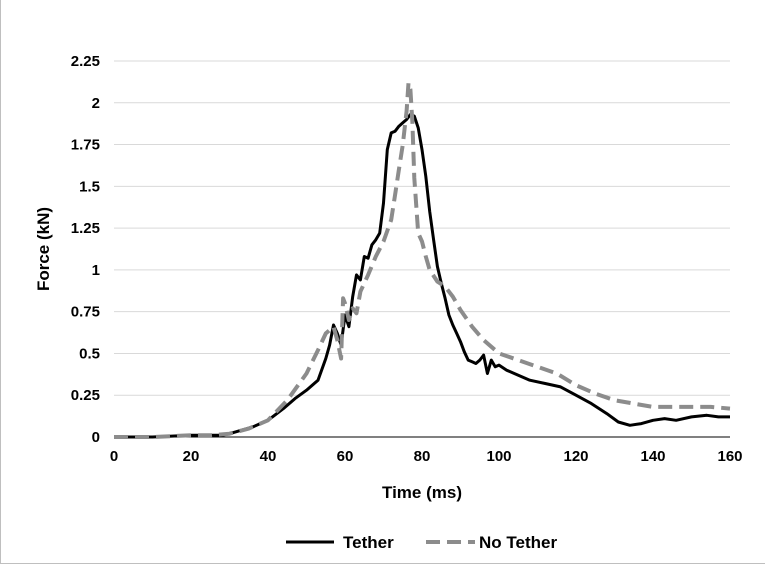  Describe the element at coordinates (518, 542) in the screenshot. I see `legend-label-no-tether: No Tether` at that location.